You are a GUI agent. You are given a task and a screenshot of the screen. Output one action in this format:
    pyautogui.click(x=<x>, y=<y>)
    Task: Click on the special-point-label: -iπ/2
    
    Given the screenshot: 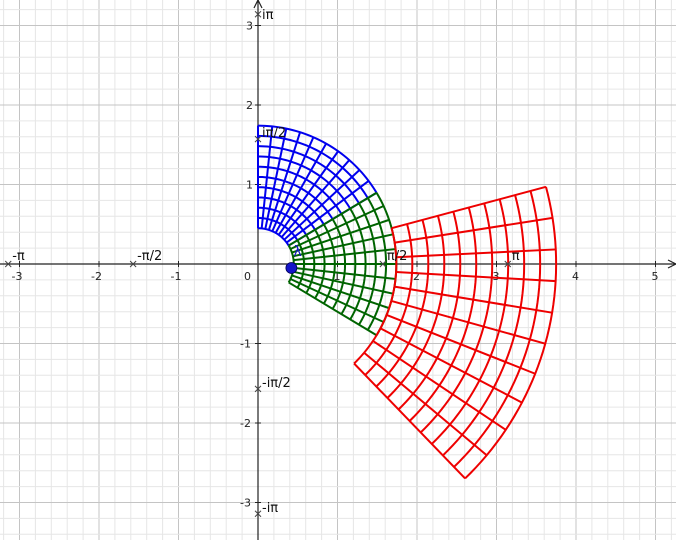 What is the action you would take?
    pyautogui.click(x=276, y=383)
    